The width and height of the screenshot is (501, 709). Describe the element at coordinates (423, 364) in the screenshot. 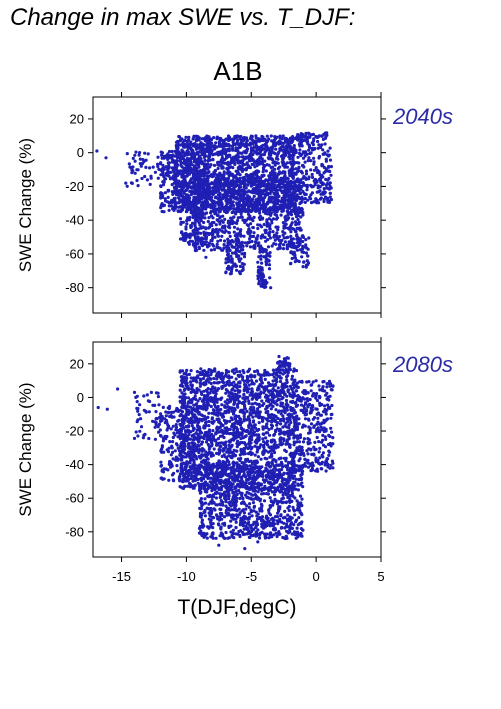

I see `period-label-2080s: 2080s` at that location.